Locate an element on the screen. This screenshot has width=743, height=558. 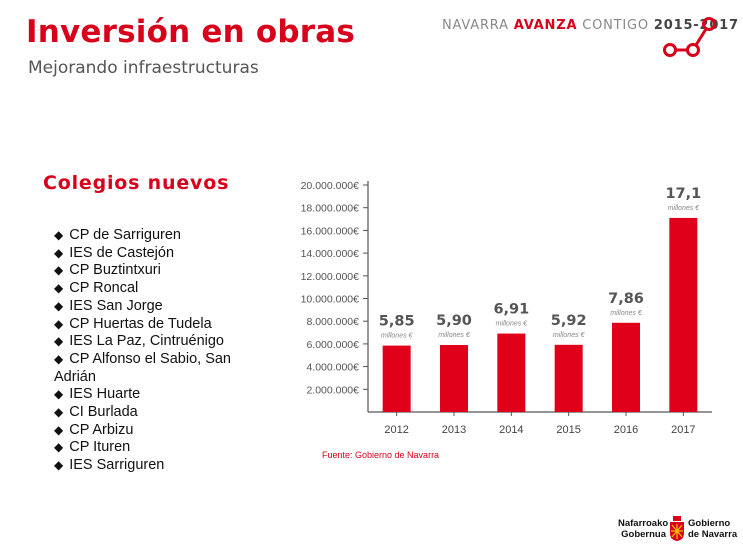
x-tick-label: 2013 is located at coordinates (454, 430).